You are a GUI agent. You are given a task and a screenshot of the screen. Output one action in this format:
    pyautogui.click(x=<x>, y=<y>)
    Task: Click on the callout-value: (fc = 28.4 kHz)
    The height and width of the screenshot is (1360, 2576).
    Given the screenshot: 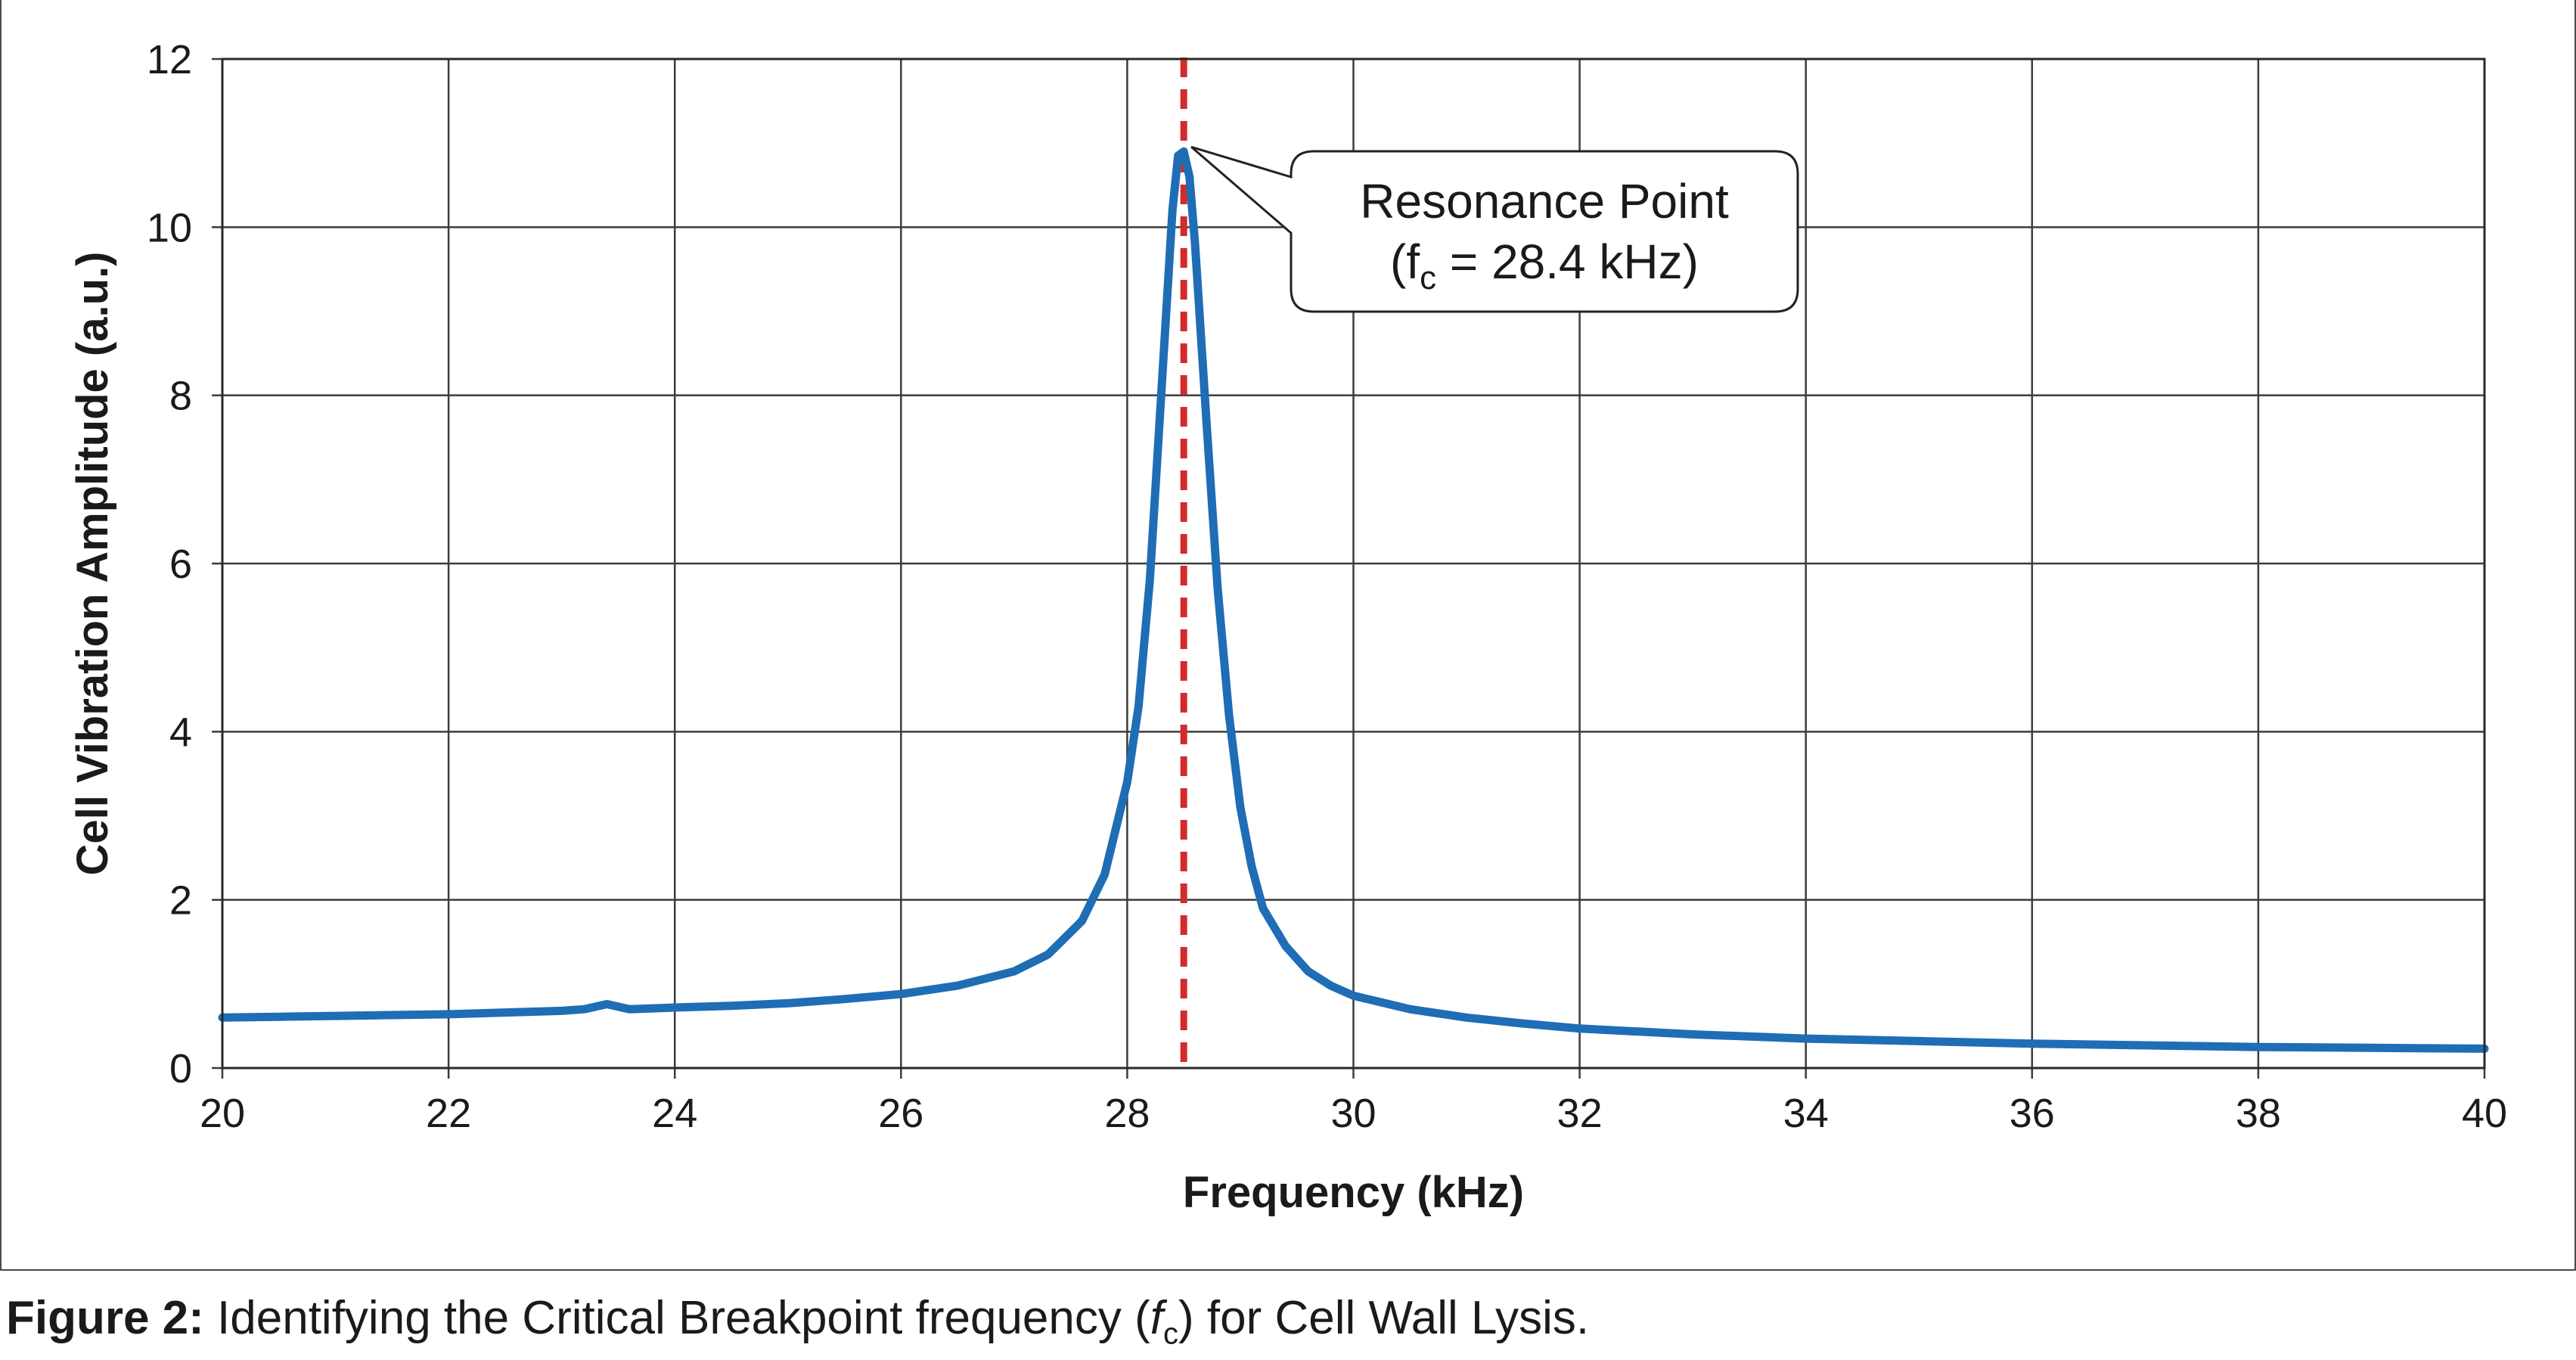 What is the action you would take?
    pyautogui.click(x=1544, y=265)
    